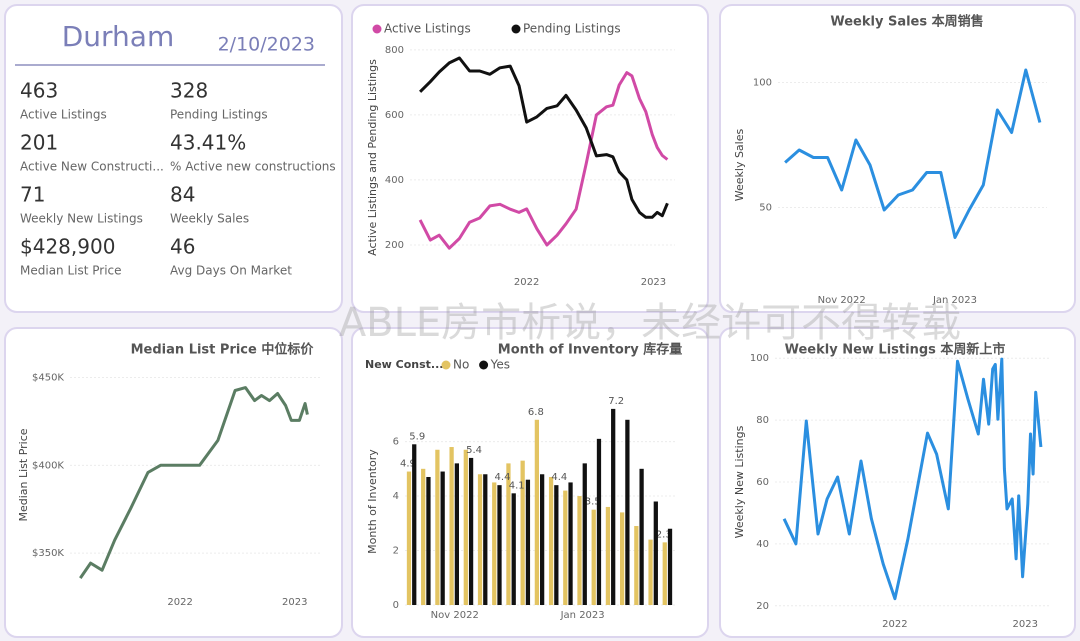  Describe the element at coordinates (219, 115) in the screenshot. I see `kpi-label: Pending Listings` at that location.